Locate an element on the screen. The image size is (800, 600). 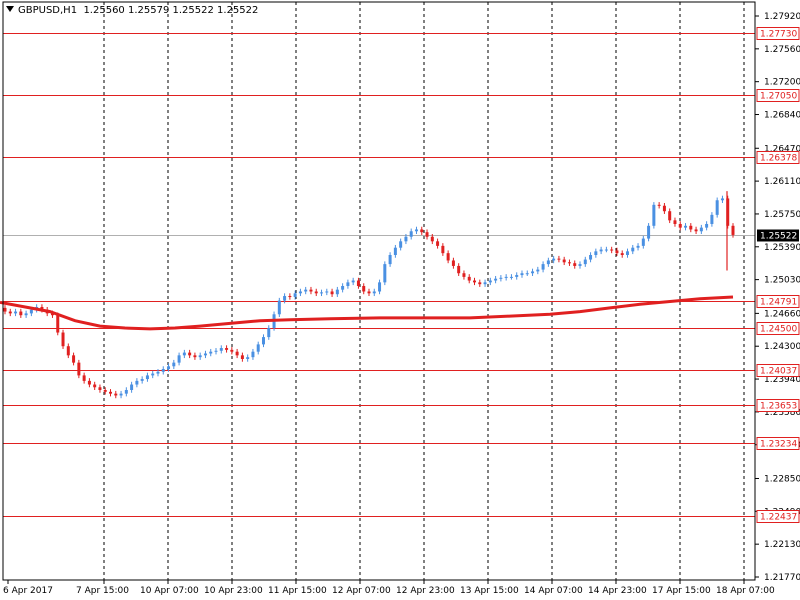
y-tick-label: 1.26470 is located at coordinates (782, 149).